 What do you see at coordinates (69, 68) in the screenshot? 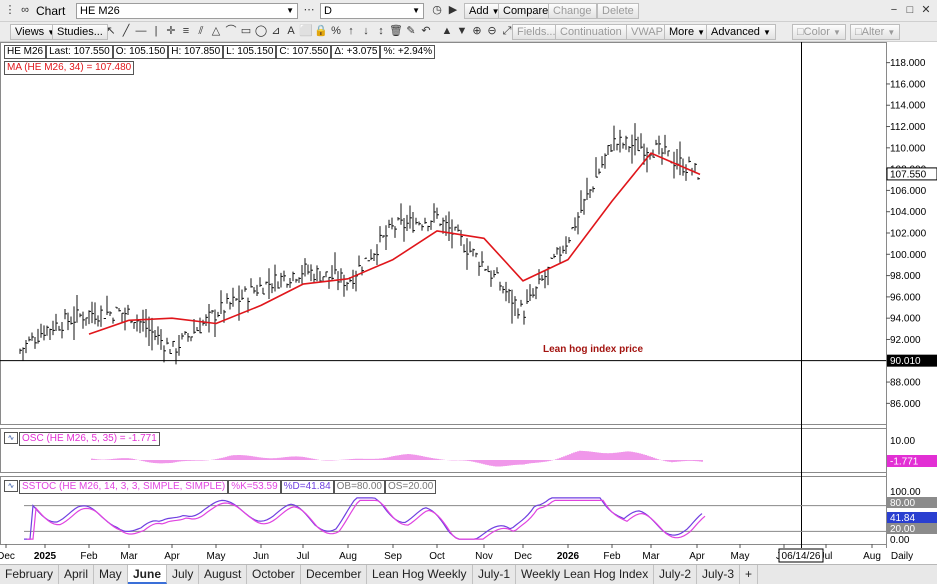
I see `ma-legend: MA (HE M26, 34) = 107.480` at bounding box center [69, 68].